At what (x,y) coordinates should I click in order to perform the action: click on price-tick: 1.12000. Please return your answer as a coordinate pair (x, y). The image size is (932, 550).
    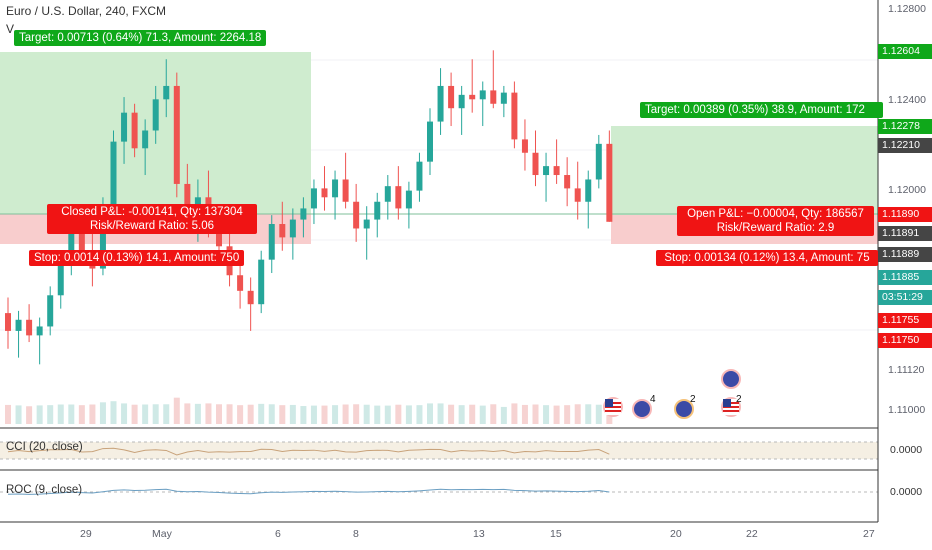
    Looking at the image, I should click on (907, 190).